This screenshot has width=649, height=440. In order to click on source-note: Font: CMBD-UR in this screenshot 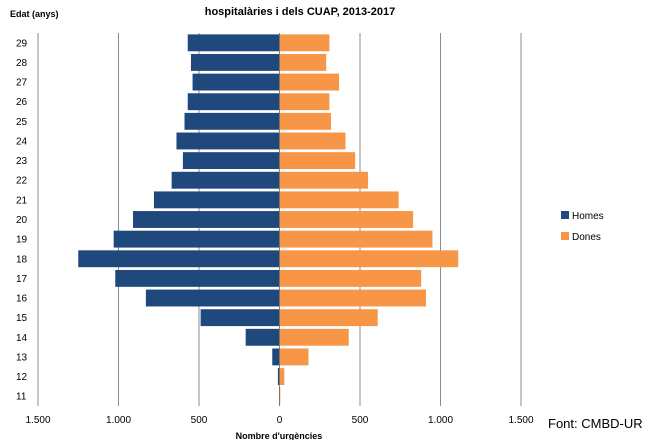, I will do `click(595, 423)`.